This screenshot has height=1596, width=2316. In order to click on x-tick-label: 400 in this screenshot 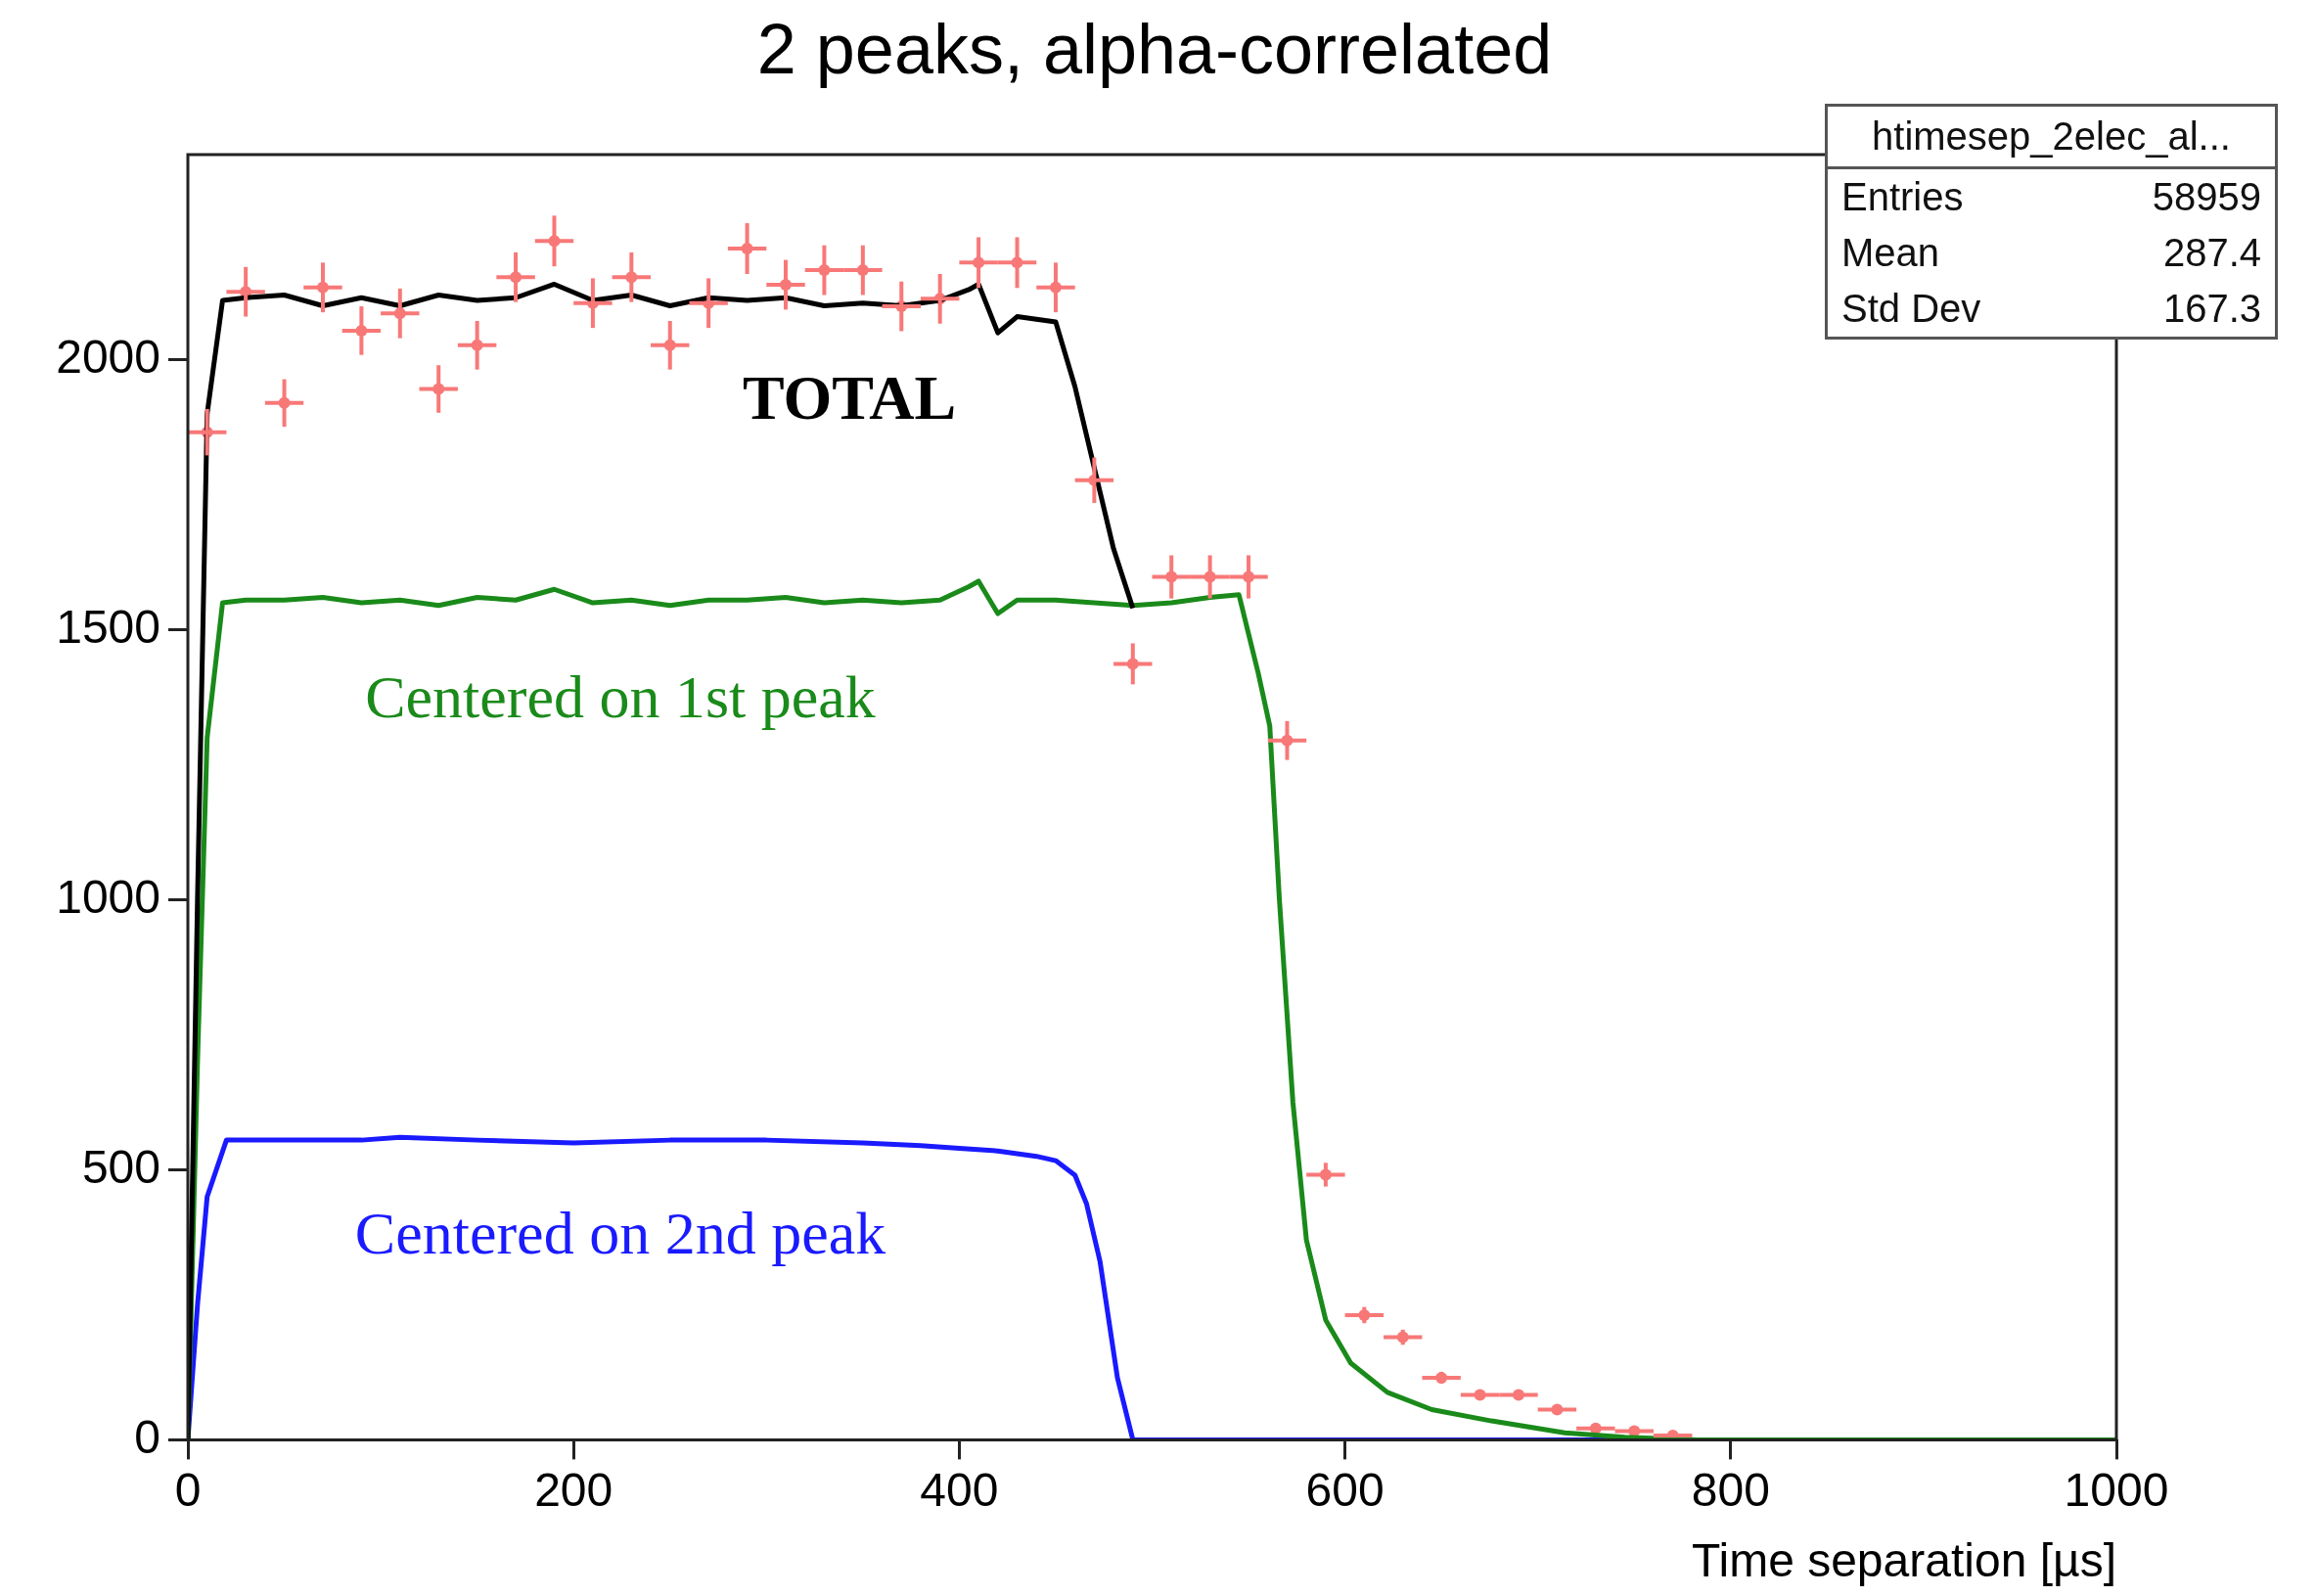, I will do `click(959, 1490)`.